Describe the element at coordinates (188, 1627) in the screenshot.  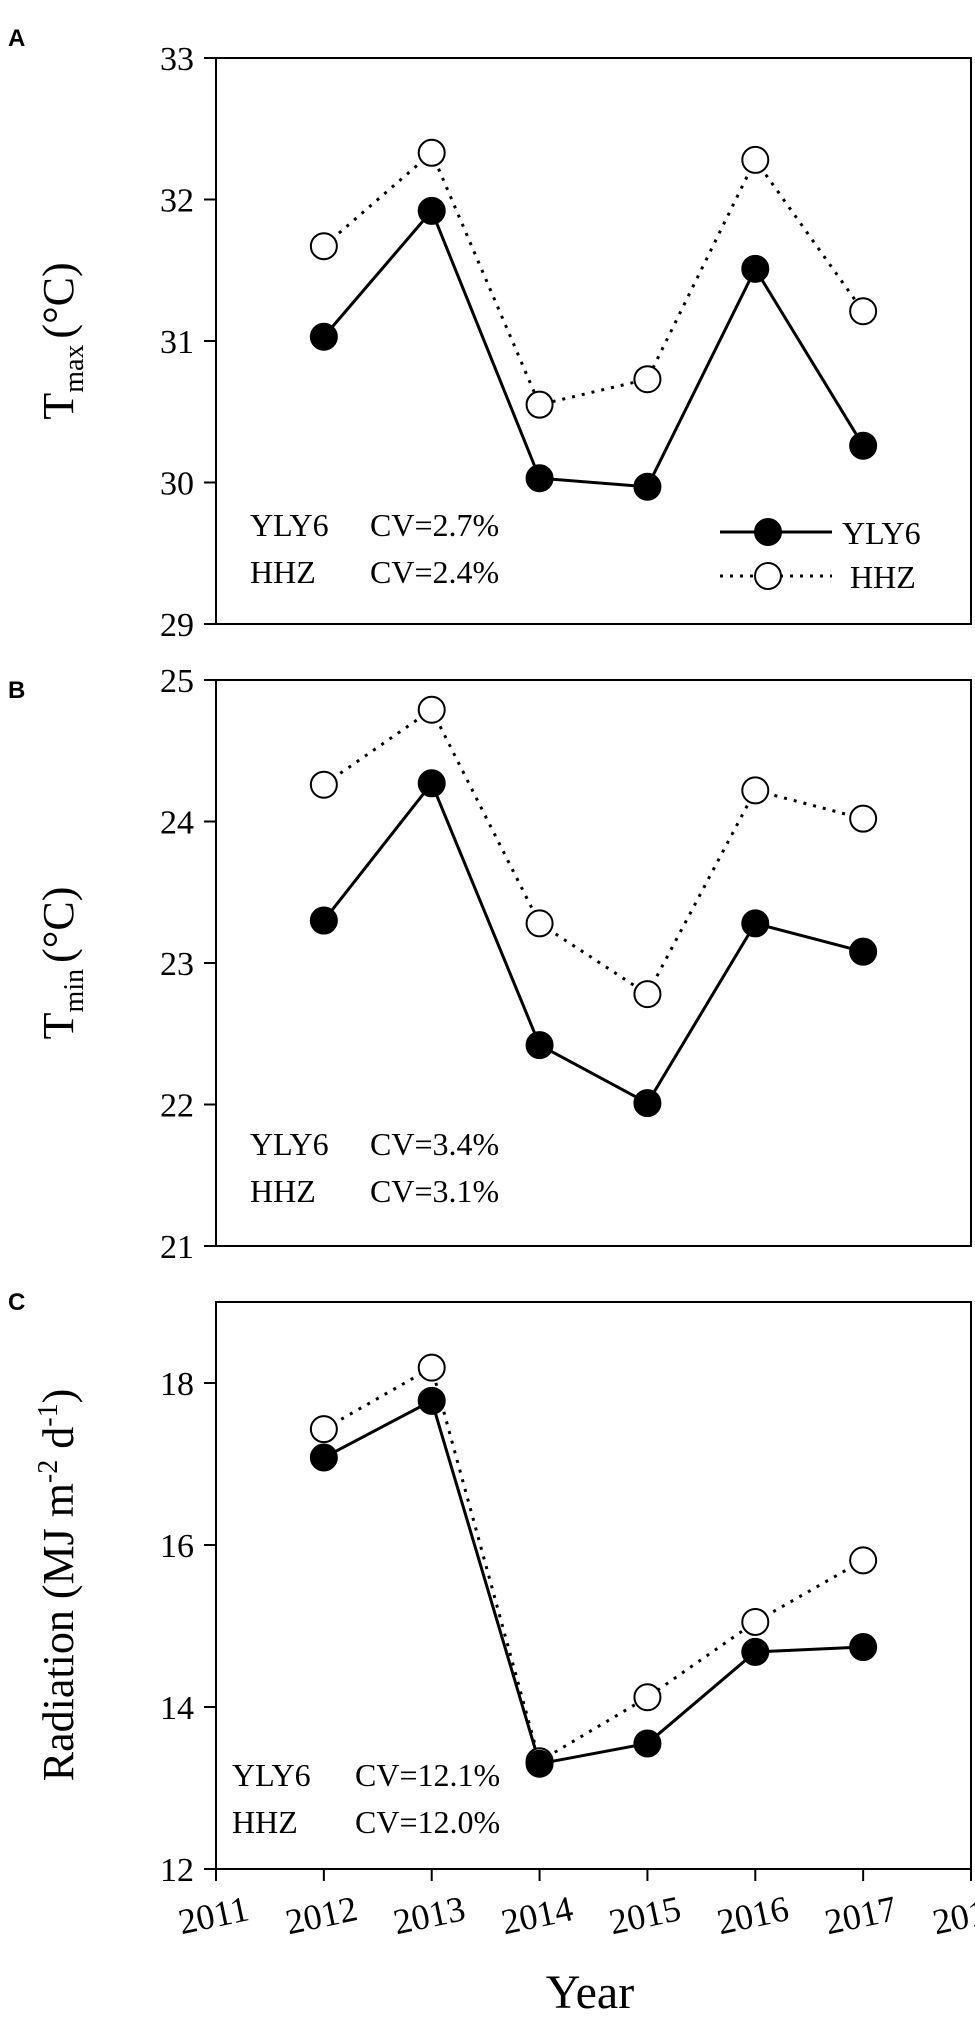
I see `panel-c-y-axis: 12 14 16 18` at that location.